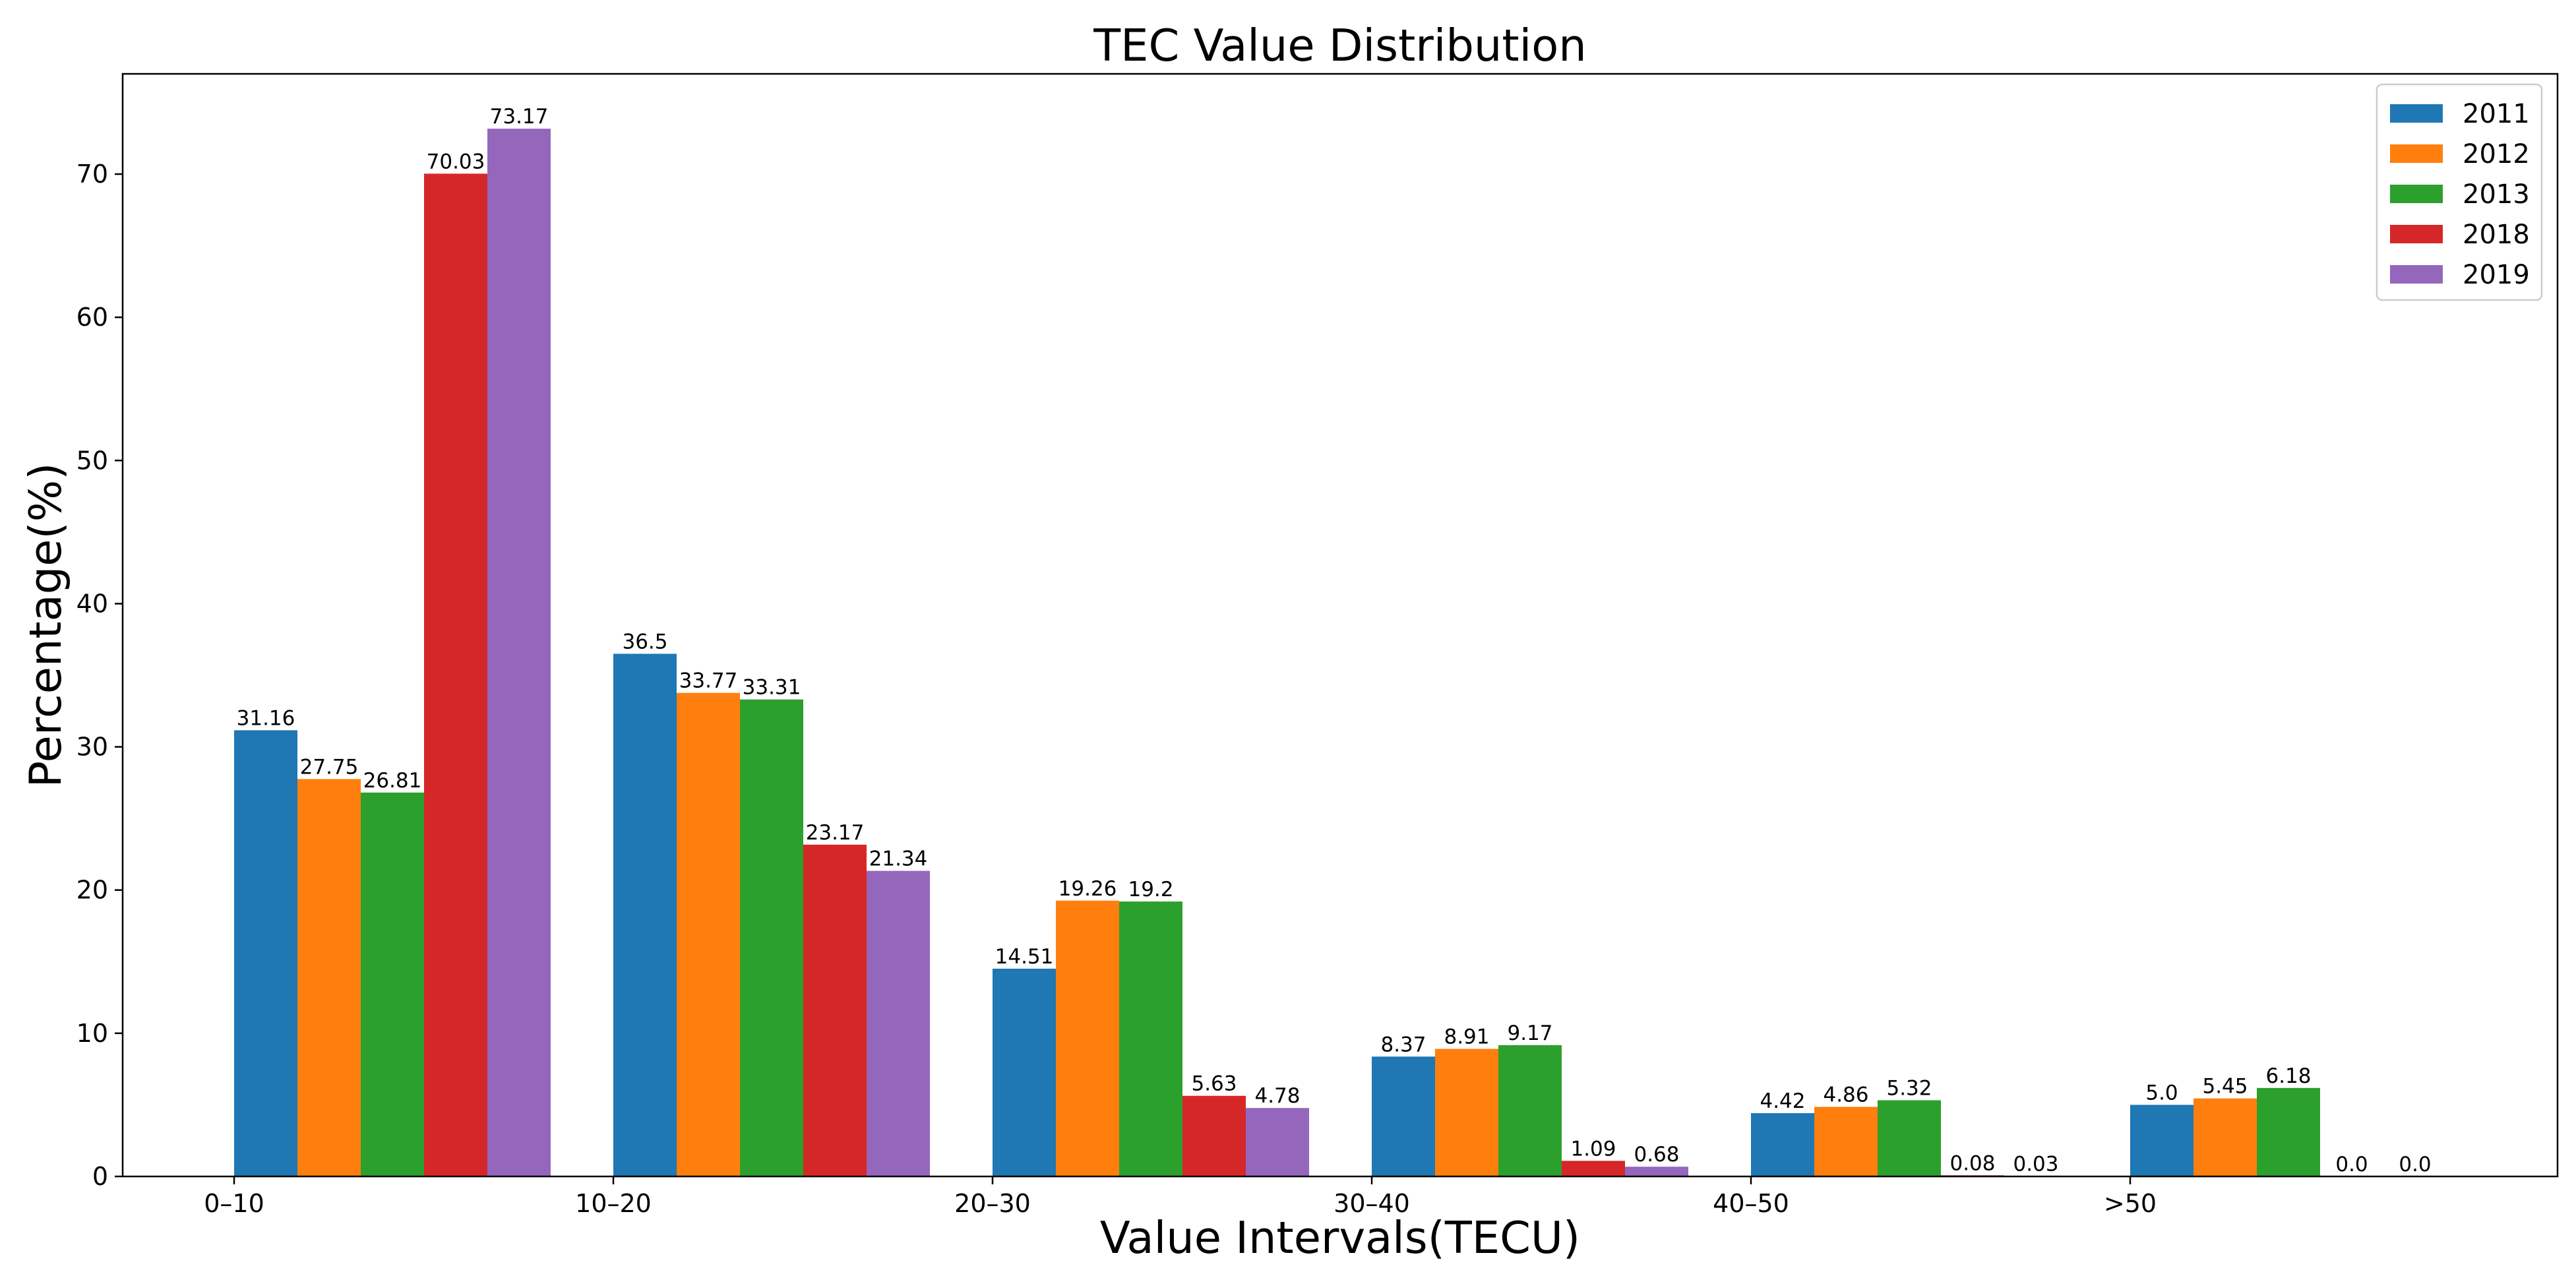  Describe the element at coordinates (234, 1203) in the screenshot. I see `x-tick-label: 0–10` at that location.